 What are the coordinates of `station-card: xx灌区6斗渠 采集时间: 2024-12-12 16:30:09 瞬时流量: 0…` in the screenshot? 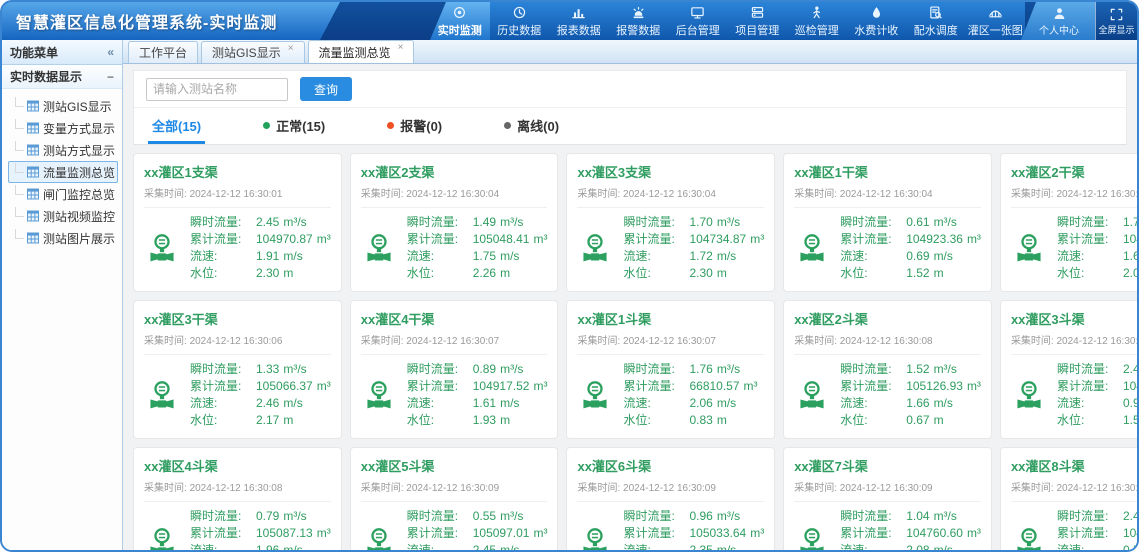 It's located at (671, 498).